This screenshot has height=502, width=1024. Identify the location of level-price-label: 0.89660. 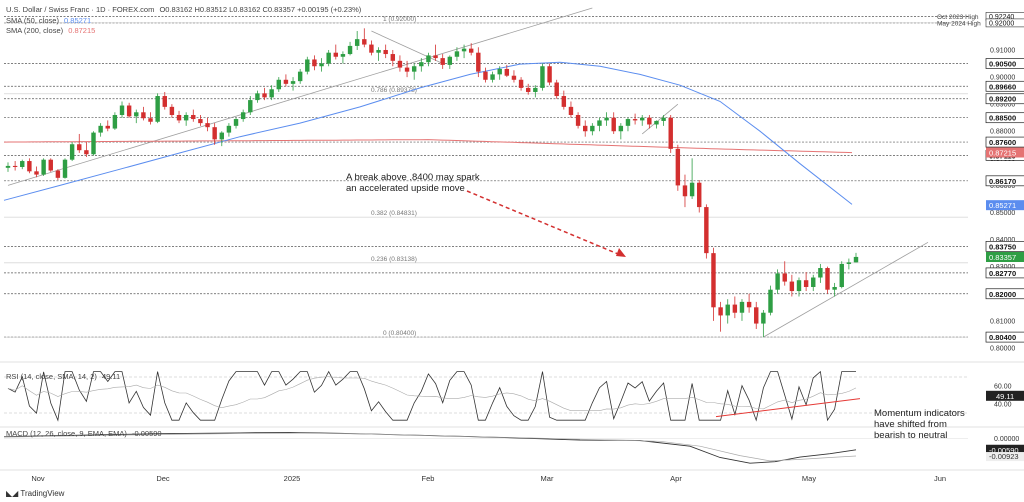
(1002, 86).